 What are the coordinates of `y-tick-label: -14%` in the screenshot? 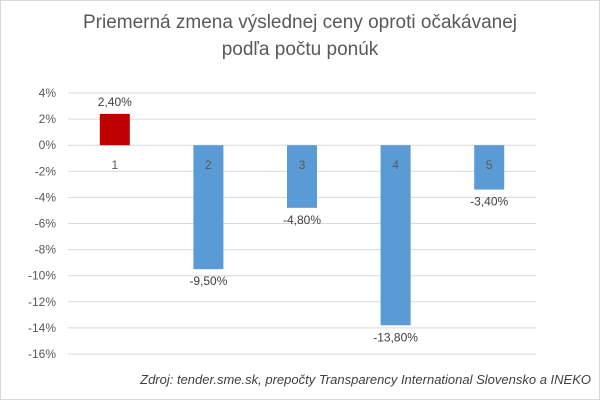 It's located at (42, 328).